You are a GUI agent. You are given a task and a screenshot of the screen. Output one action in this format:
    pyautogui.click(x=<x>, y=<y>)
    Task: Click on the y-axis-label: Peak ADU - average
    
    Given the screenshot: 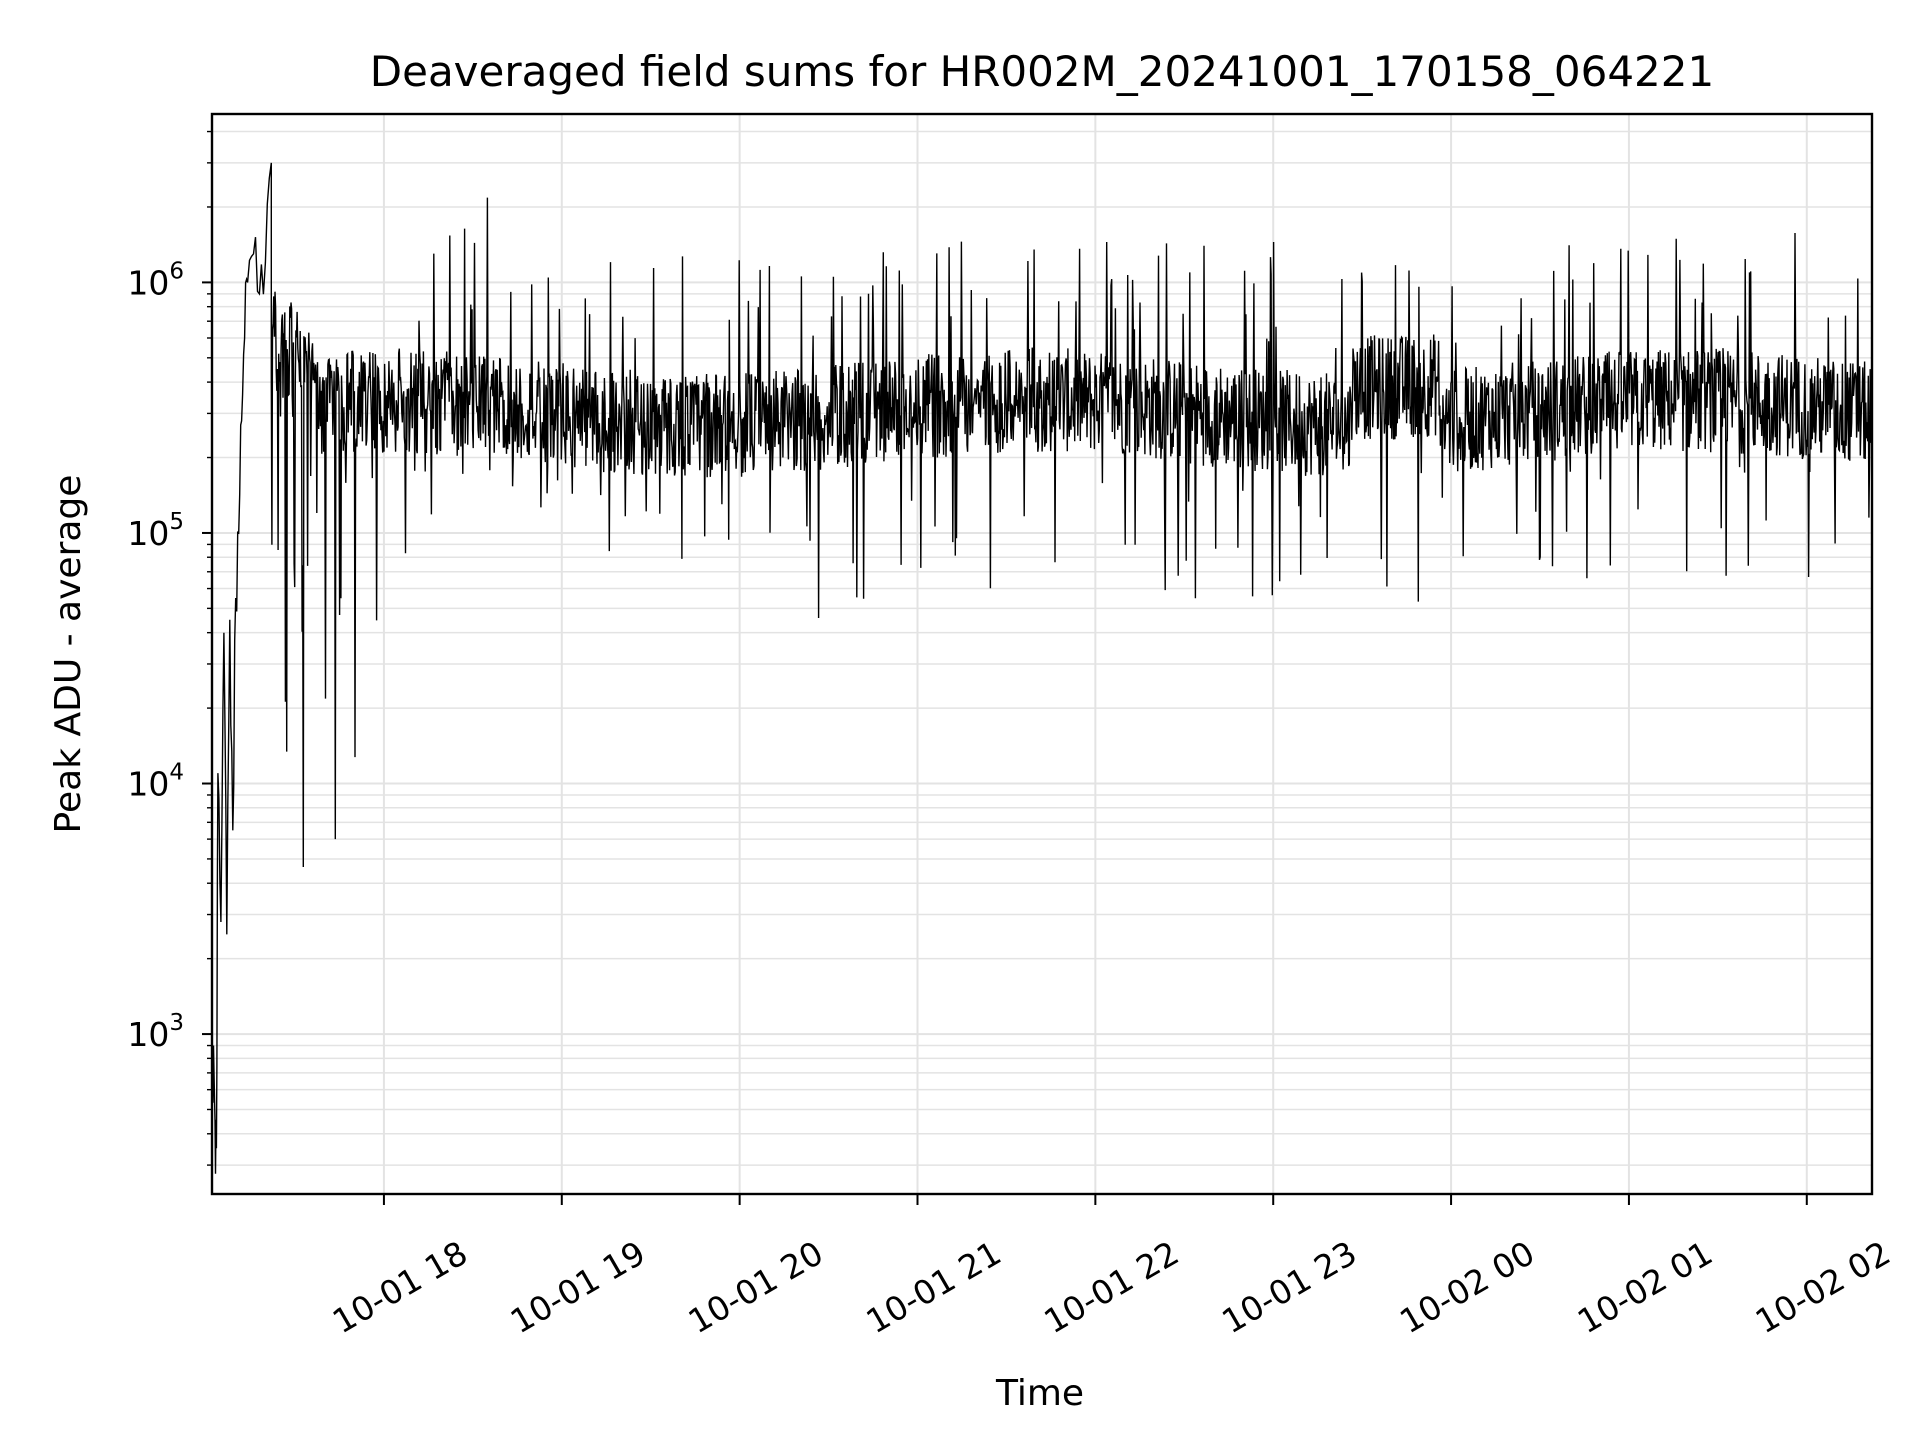 What is the action you would take?
    pyautogui.click(x=68, y=654)
    